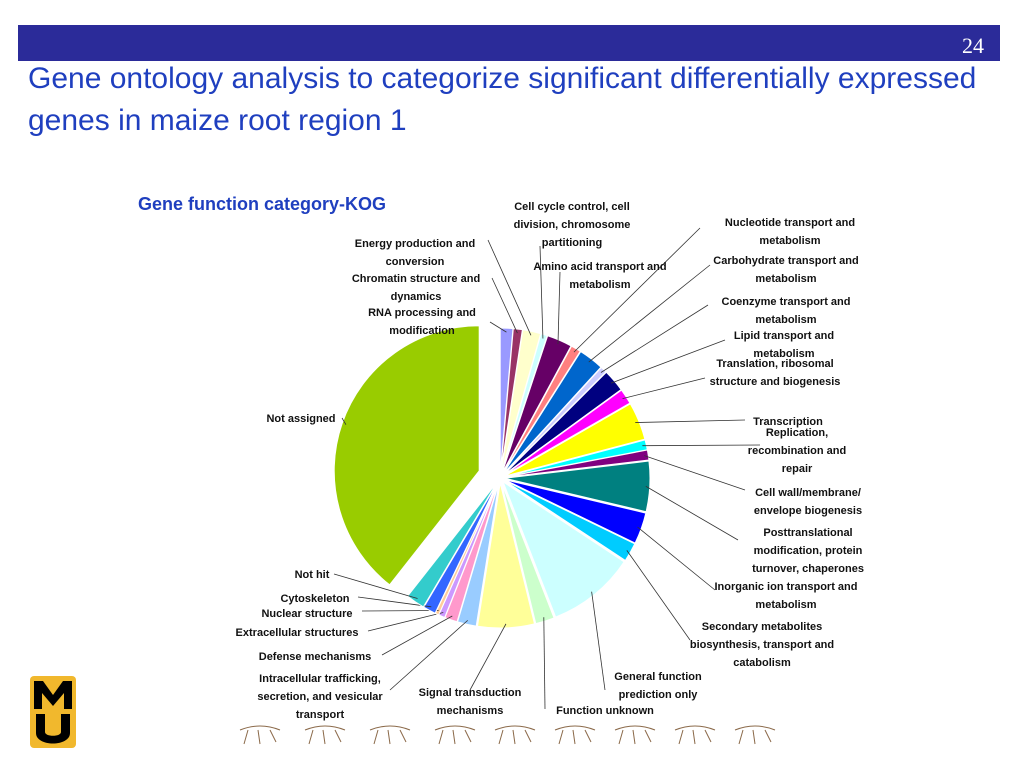  I want to click on slice-label: Defense mechanisms, so click(315, 657).